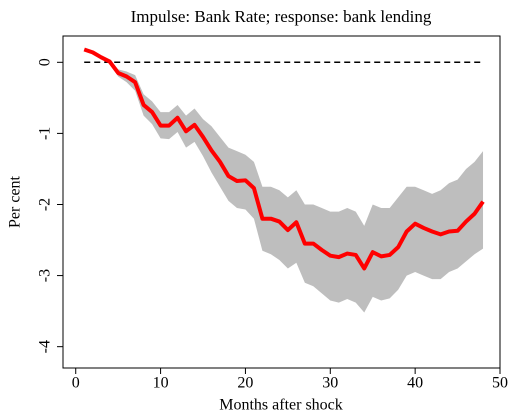 The image size is (509, 417). I want to click on y-tick-label: -2, so click(45, 204).